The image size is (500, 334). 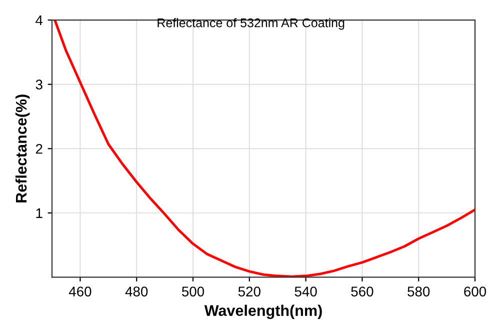 What do you see at coordinates (80, 291) in the screenshot?
I see `x-tick-label: 460` at bounding box center [80, 291].